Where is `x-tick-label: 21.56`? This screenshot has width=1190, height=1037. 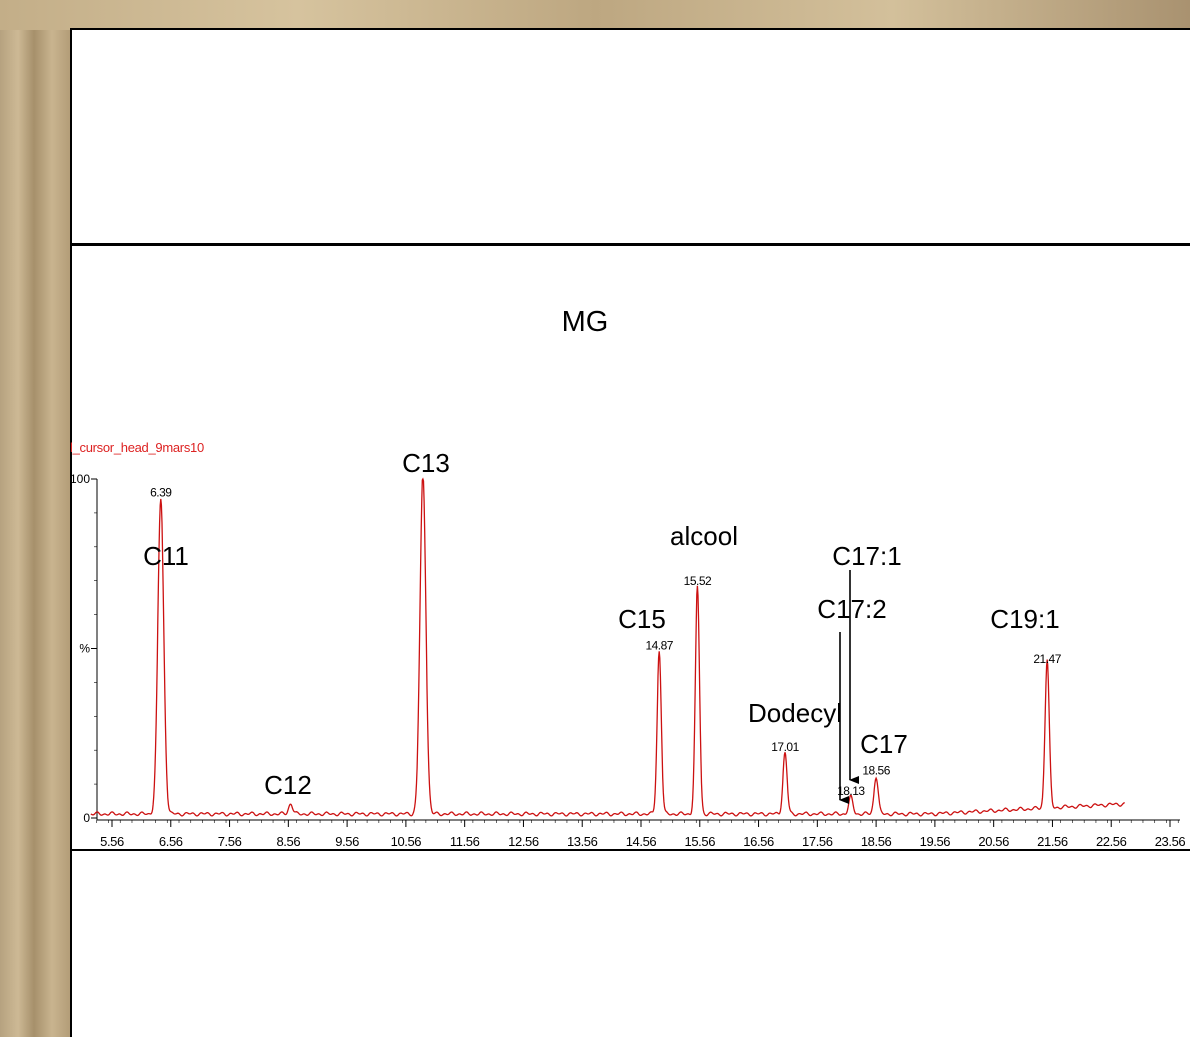
x-tick-label: 21.56 is located at coordinates (1052, 841).